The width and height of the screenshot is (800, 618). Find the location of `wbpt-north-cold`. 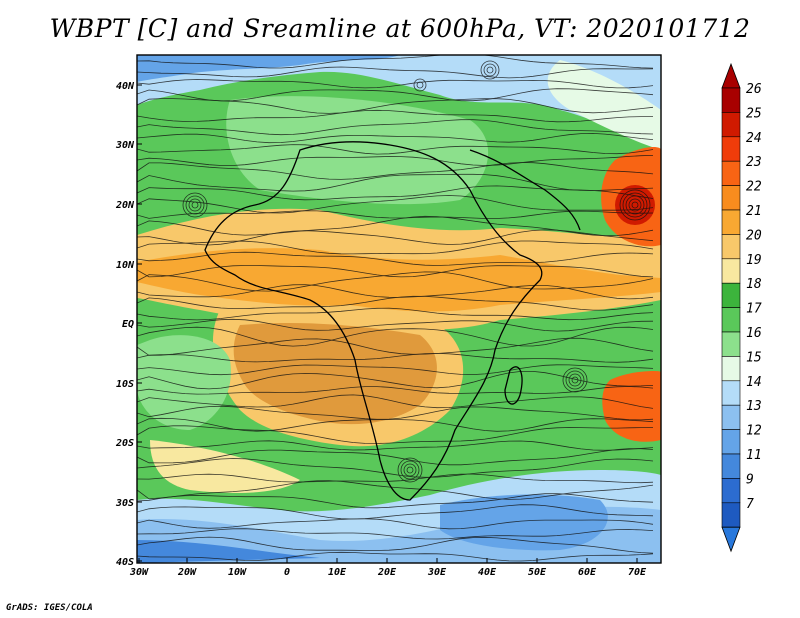

wbpt-north-cold is located at coordinates (268, 68).